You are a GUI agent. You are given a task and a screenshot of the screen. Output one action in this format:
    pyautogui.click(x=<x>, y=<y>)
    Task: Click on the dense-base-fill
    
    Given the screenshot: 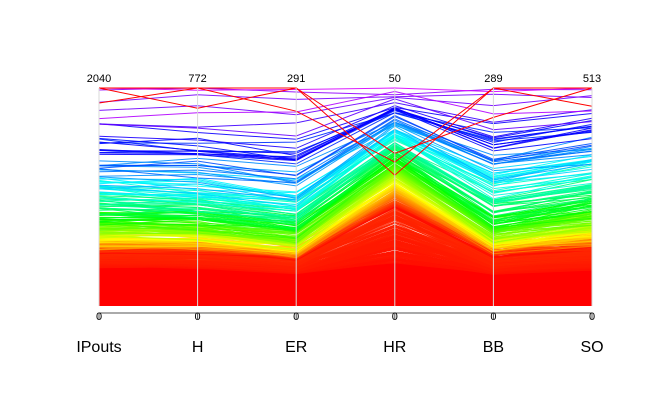 What is the action you would take?
    pyautogui.click(x=345, y=284)
    